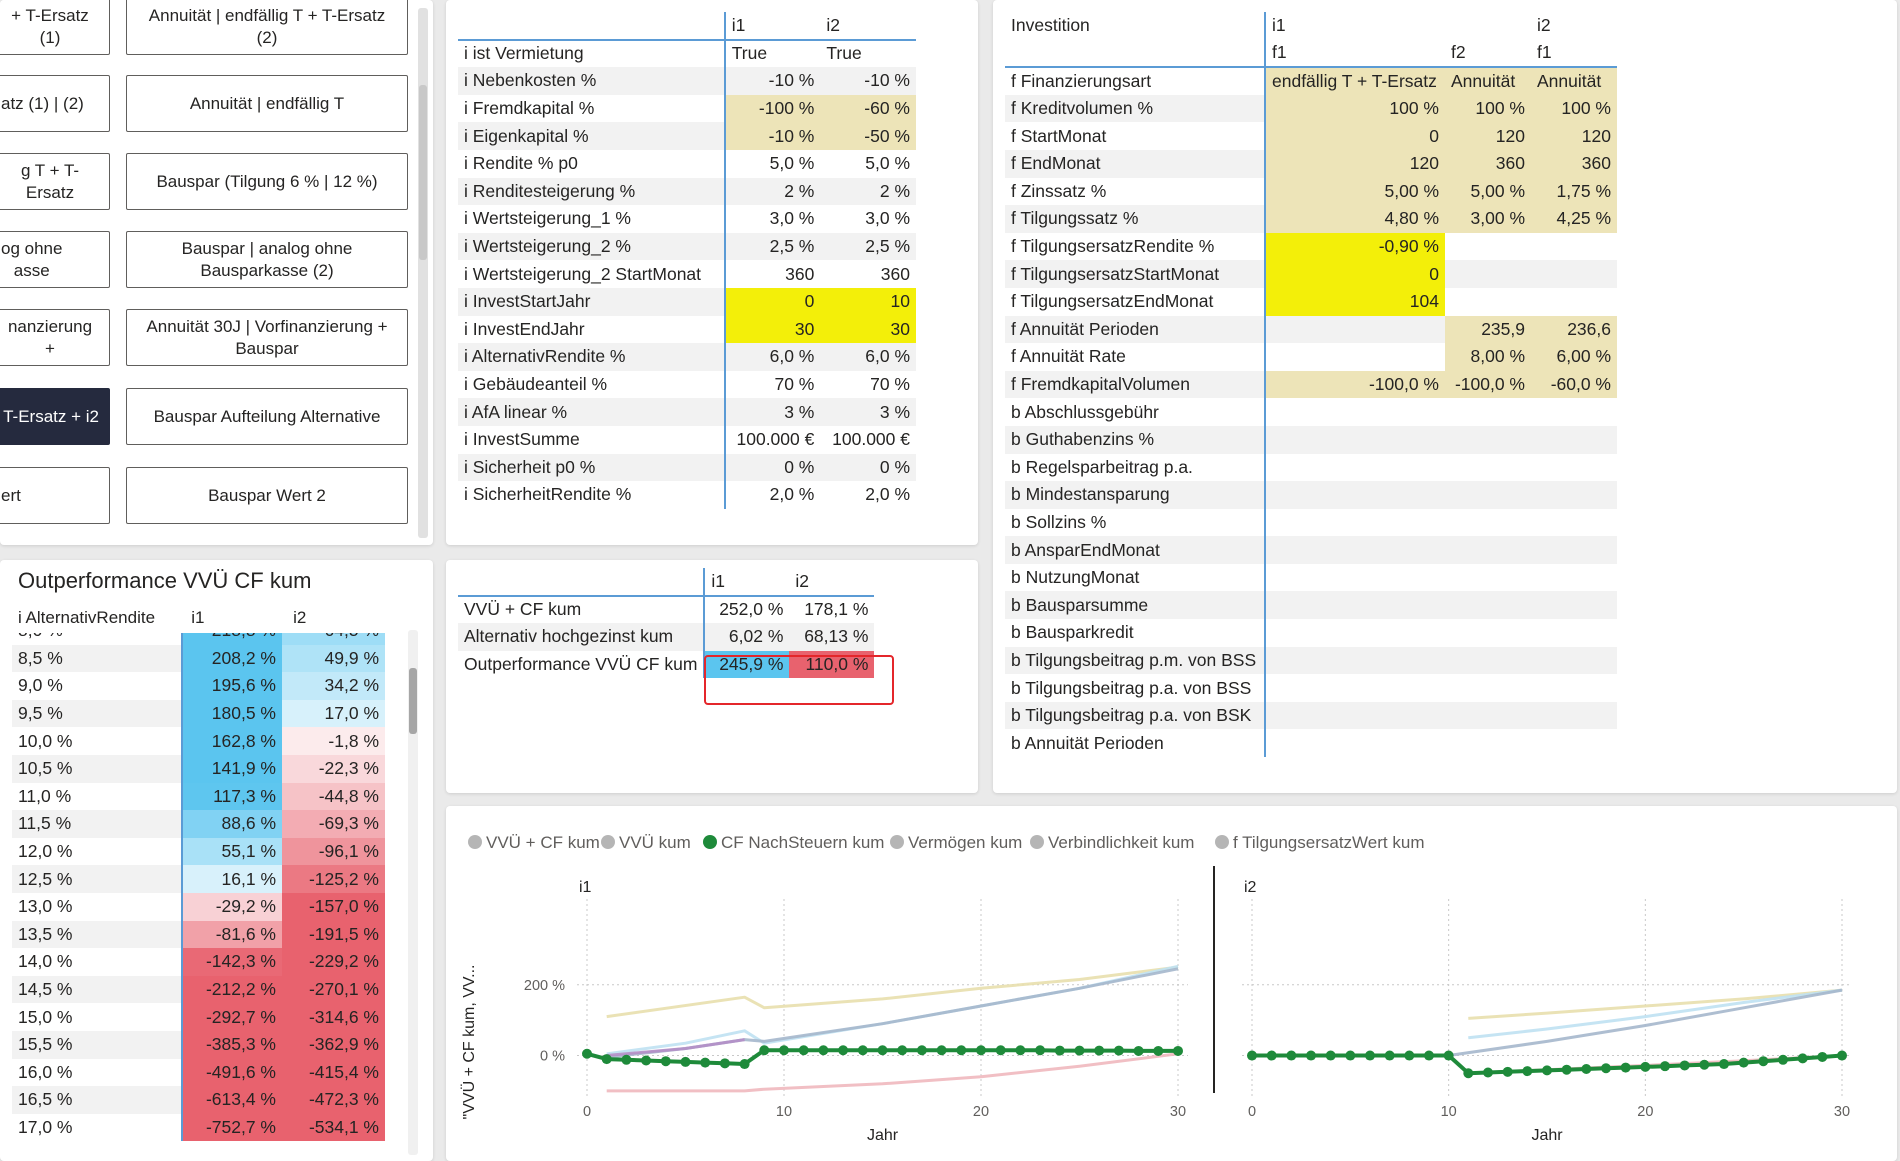 The width and height of the screenshot is (1900, 1161). I want to click on bookmark-button: Bauspar (Tilgung 6 % | 12 %), so click(267, 181).